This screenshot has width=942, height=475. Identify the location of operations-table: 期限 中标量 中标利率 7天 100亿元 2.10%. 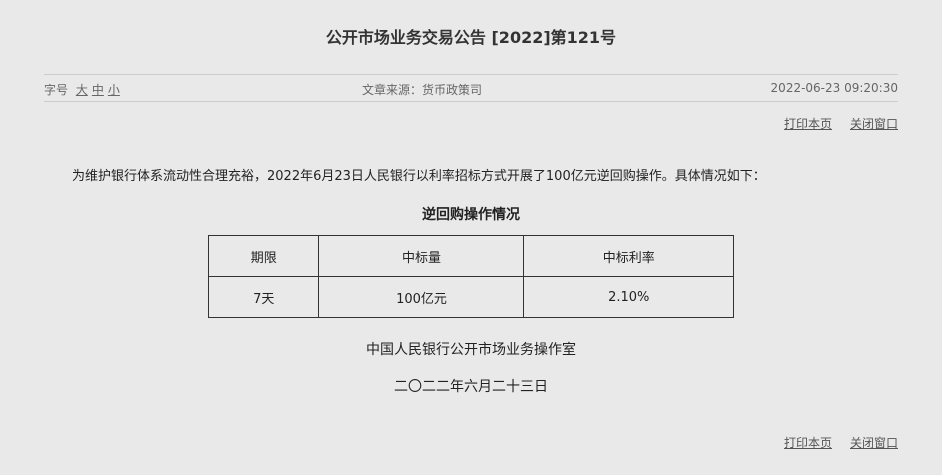
(470, 276).